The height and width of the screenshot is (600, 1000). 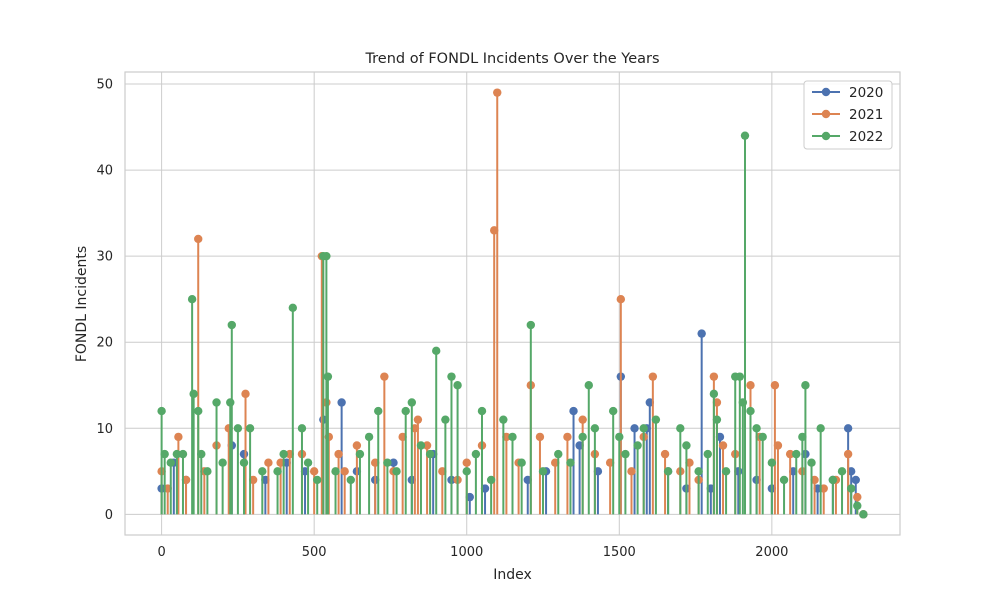 I want to click on x-tick-label: 2000, so click(x=771, y=552).